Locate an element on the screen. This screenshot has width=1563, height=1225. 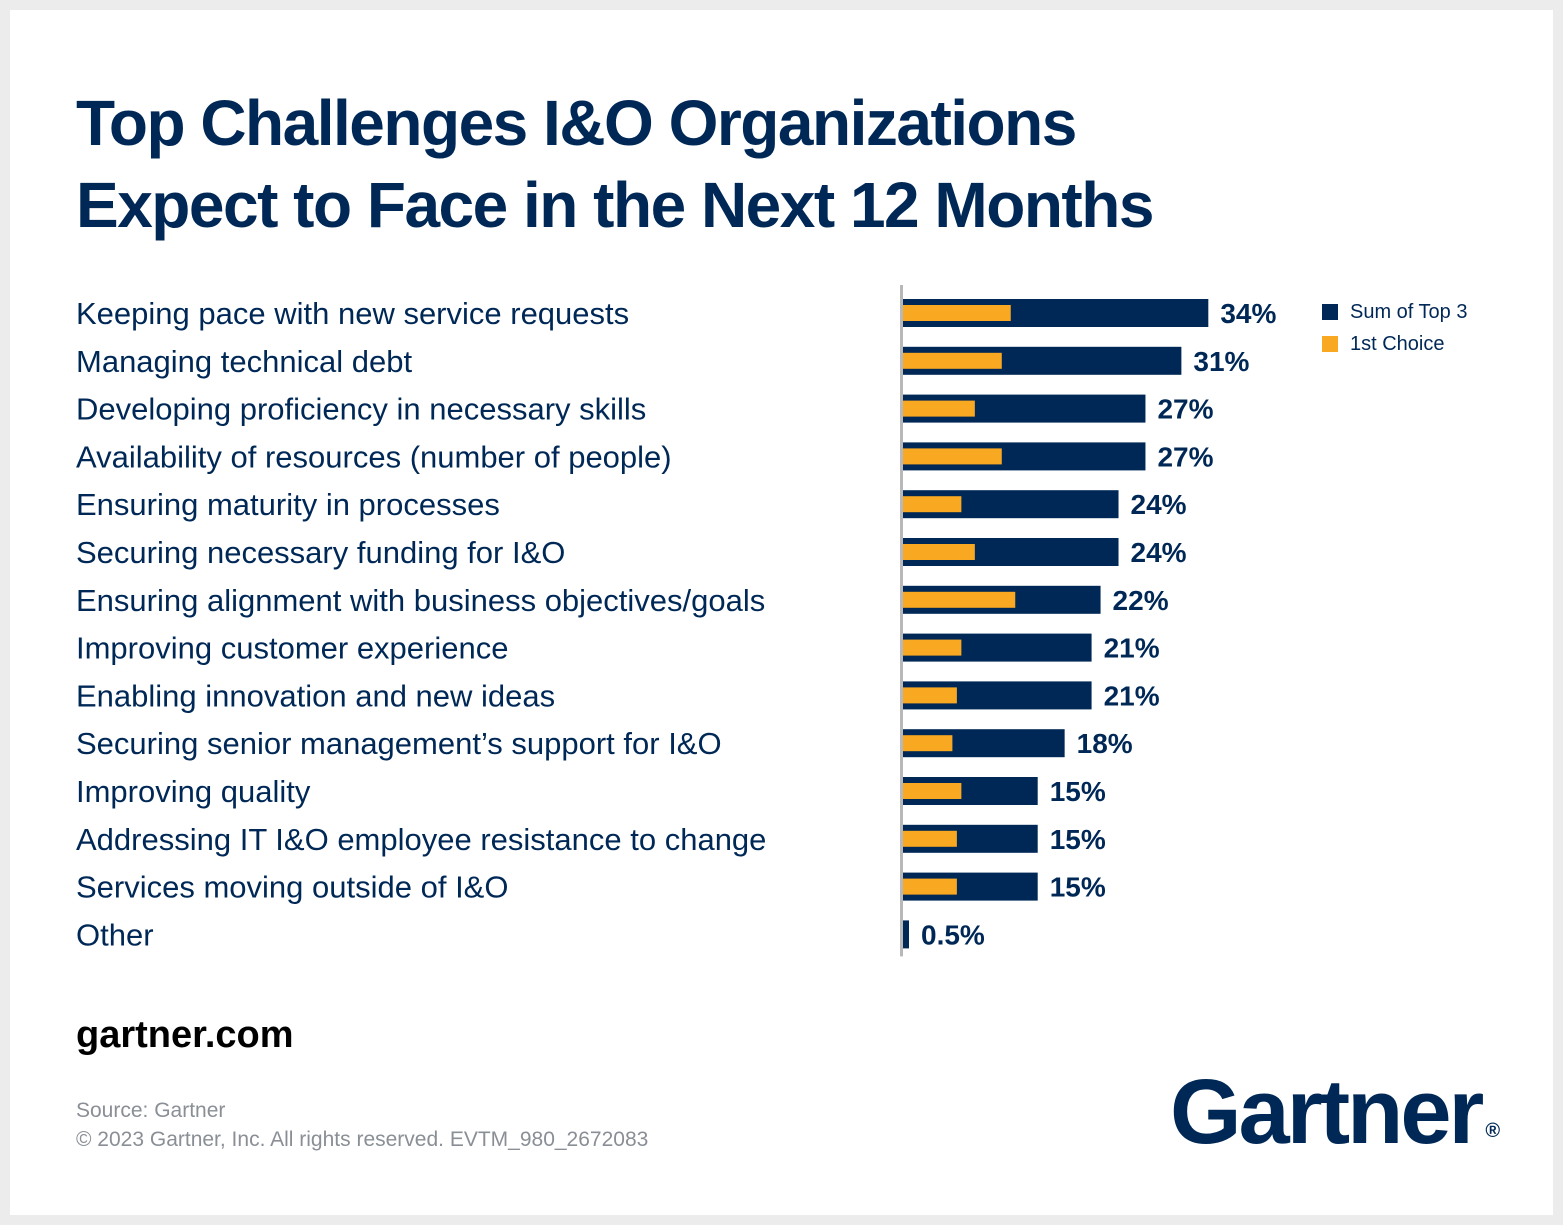
registered-mark: ® is located at coordinates (1493, 1131).